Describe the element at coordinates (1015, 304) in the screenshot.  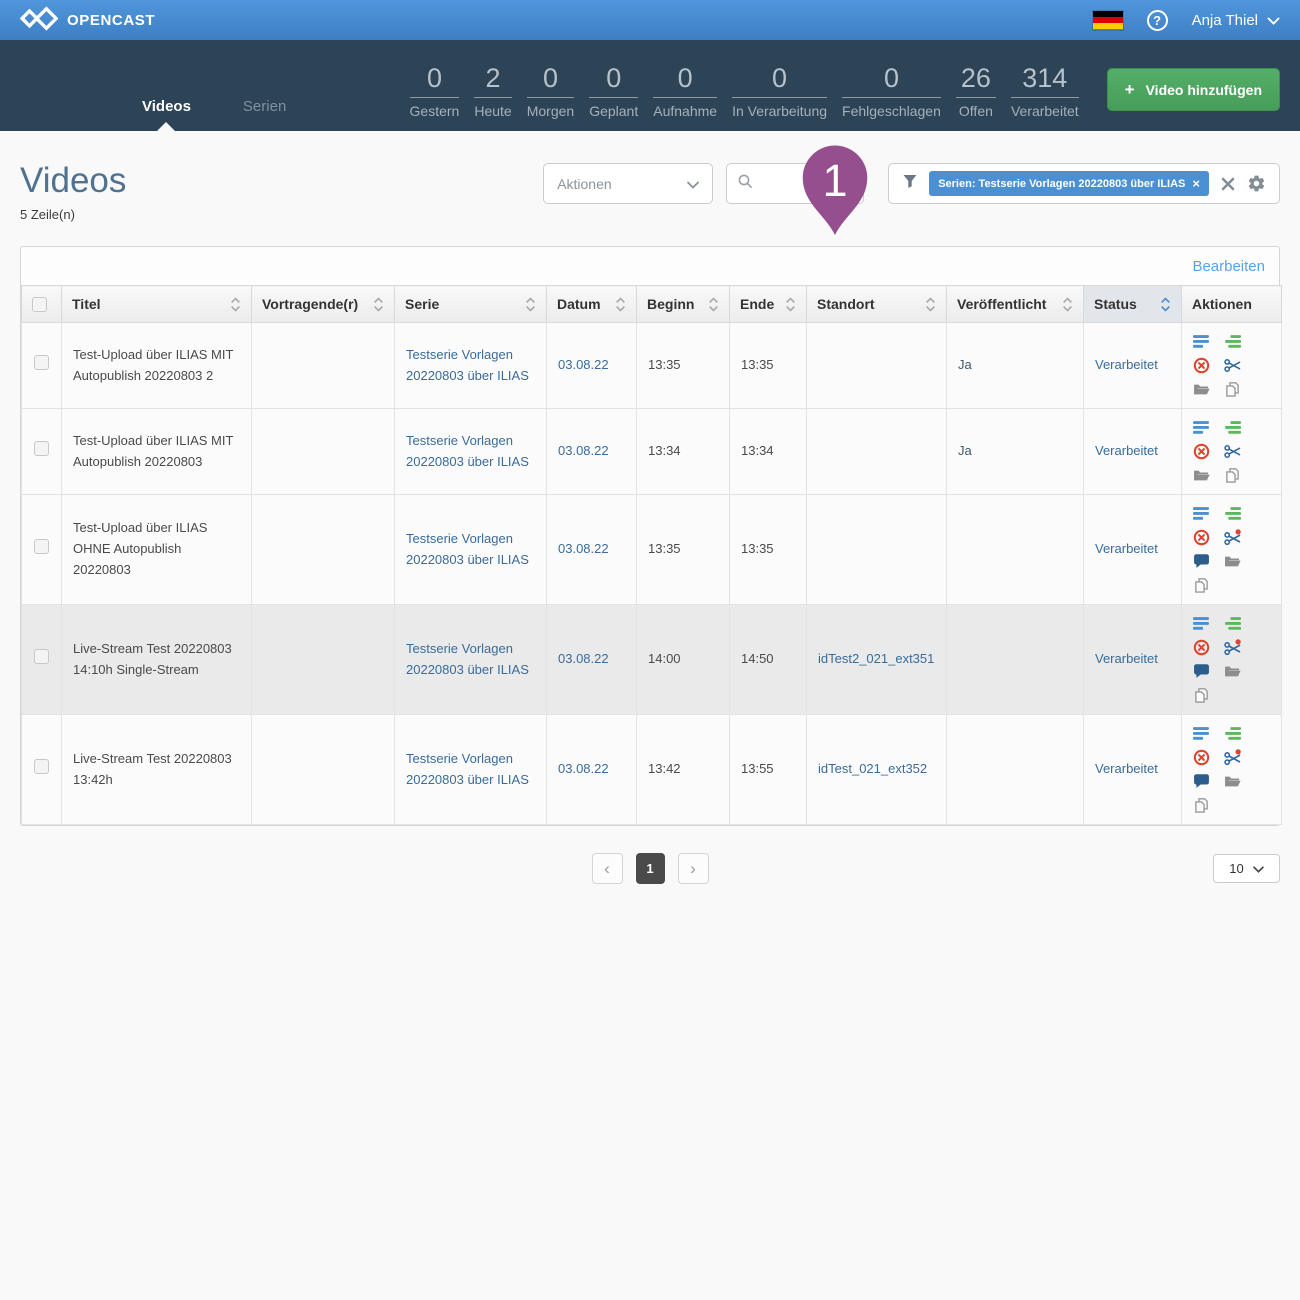
I see `column-header-veröffentlicht: Veröffentlicht` at that location.